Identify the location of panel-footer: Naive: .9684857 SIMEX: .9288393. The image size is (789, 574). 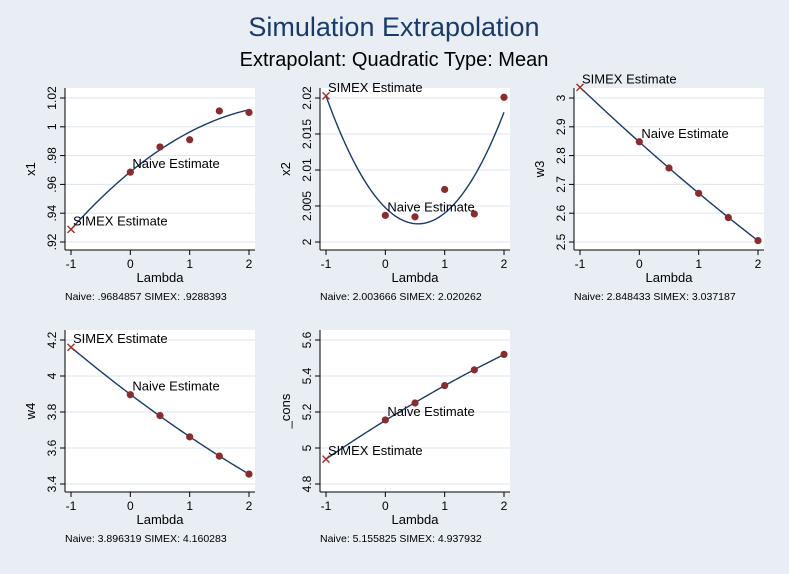
(146, 297).